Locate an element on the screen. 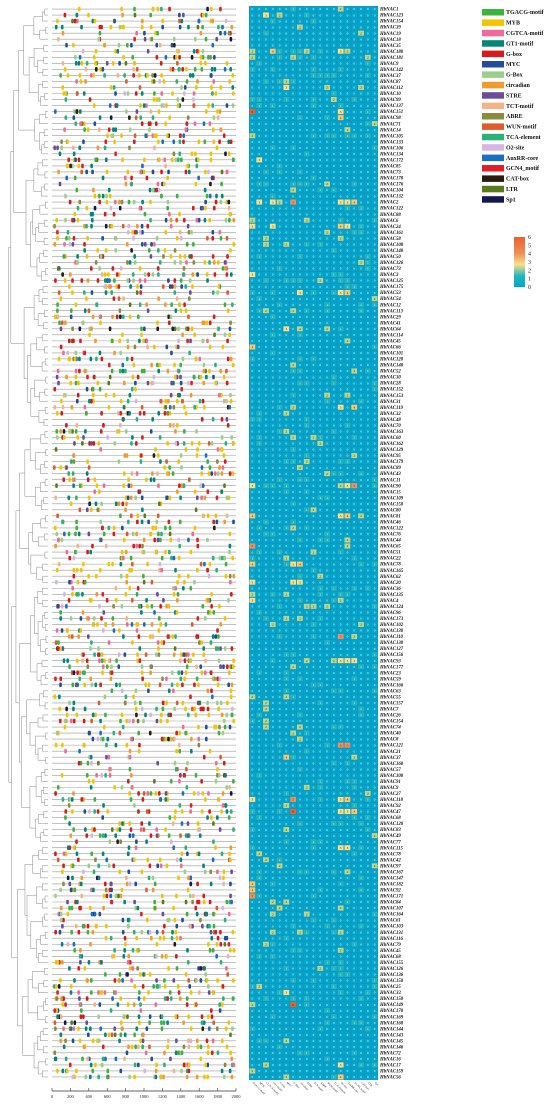  heatmap-cell-value: 3 is located at coordinates (341, 112).